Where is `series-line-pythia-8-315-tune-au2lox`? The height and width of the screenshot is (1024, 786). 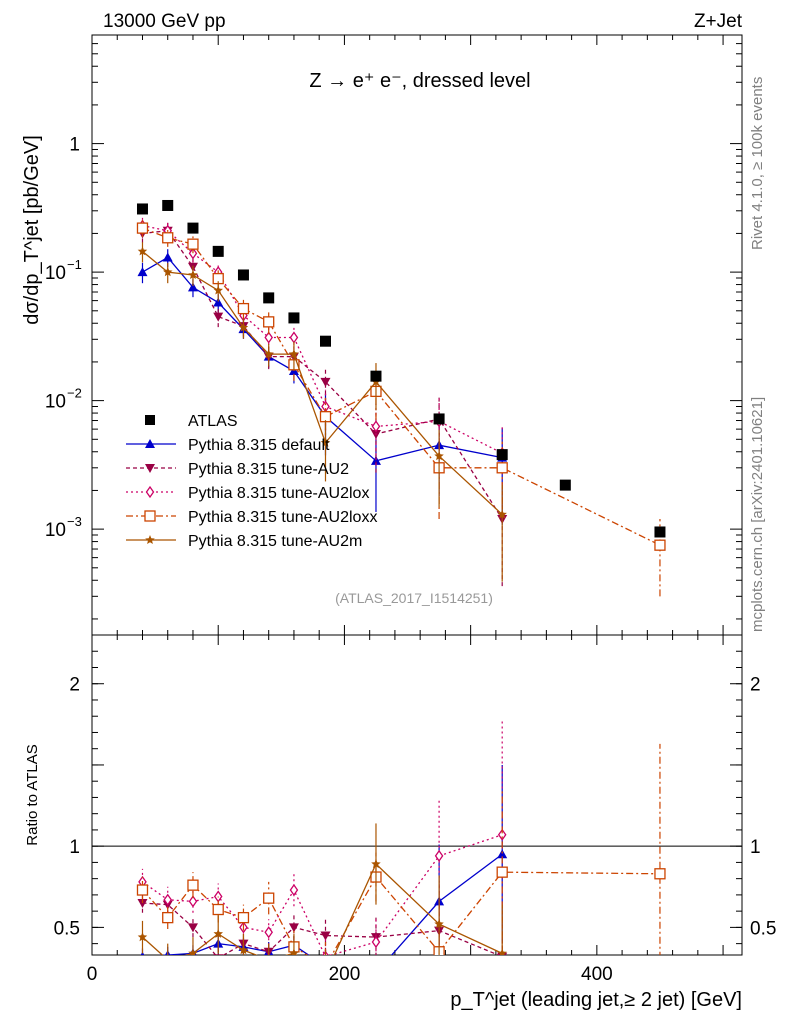
series-line-pythia-8-315-tune-au2lox is located at coordinates (322, 339).